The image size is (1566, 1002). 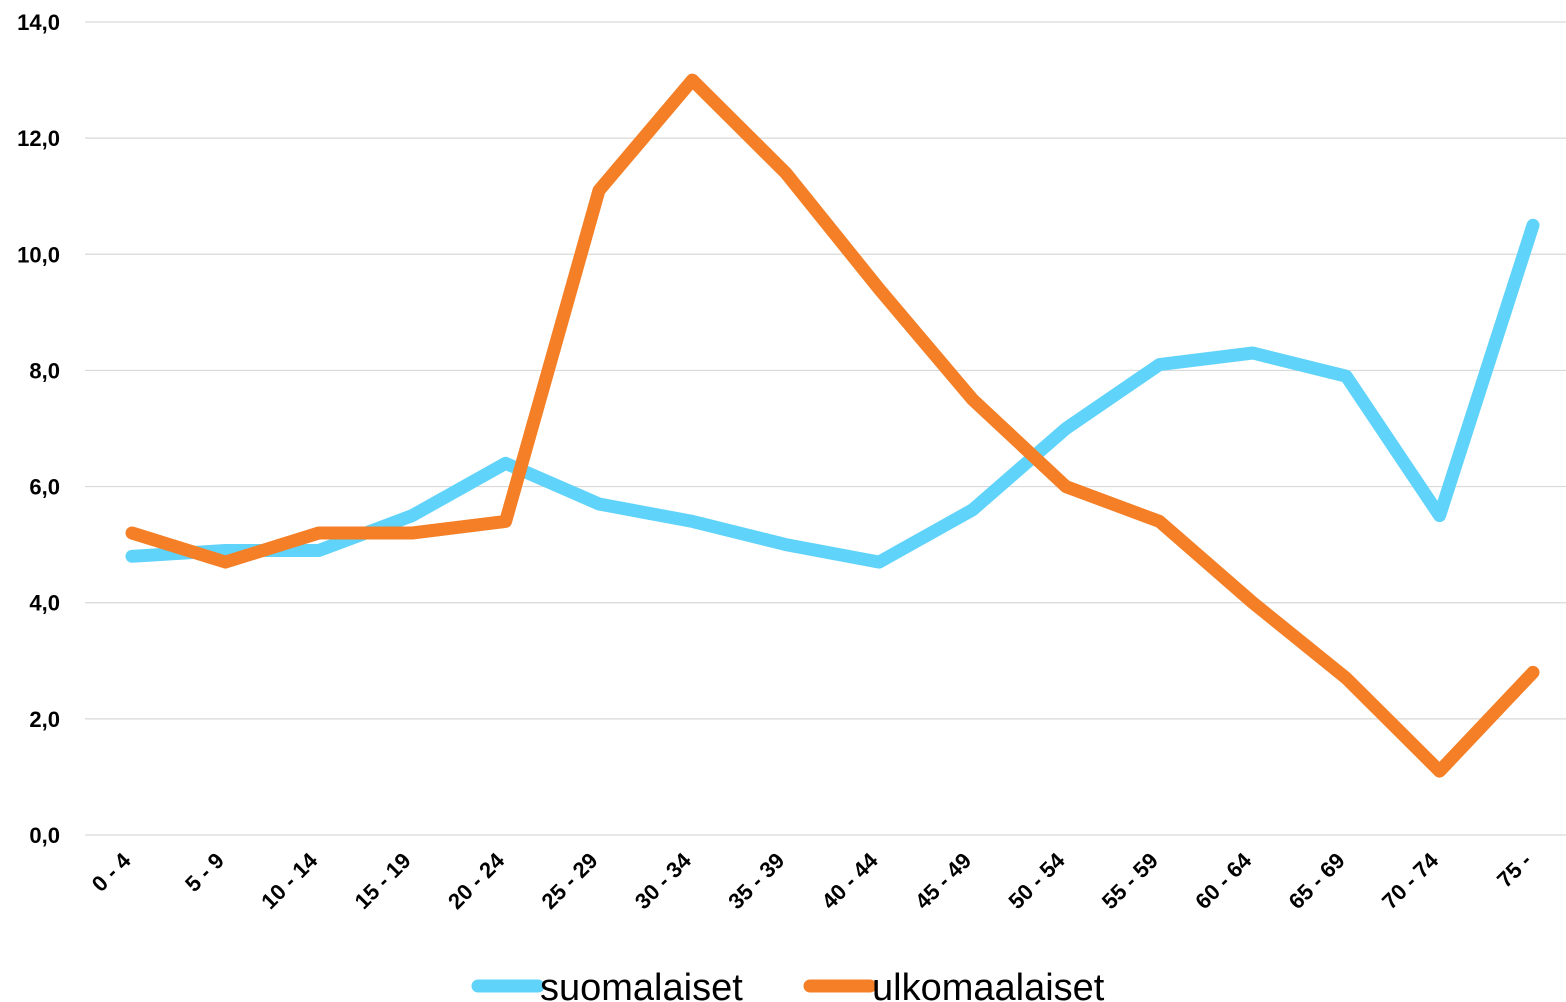 I want to click on legend-label-ulkomaalaiset: ulkomaalaiset, so click(x=988, y=984).